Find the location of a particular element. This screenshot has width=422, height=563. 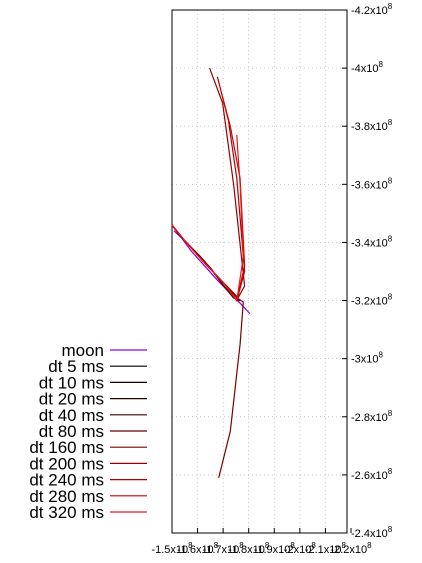

x-tick-label: -2.2x10⁸ is located at coordinates (351, 548).